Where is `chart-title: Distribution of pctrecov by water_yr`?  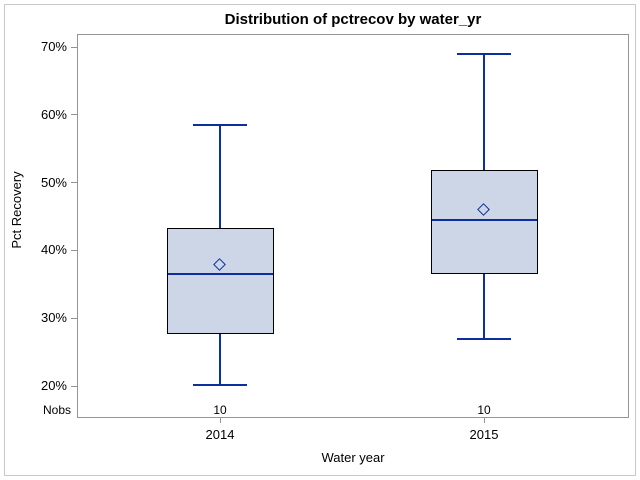 chart-title: Distribution of pctrecov by water_yr is located at coordinates (353, 19).